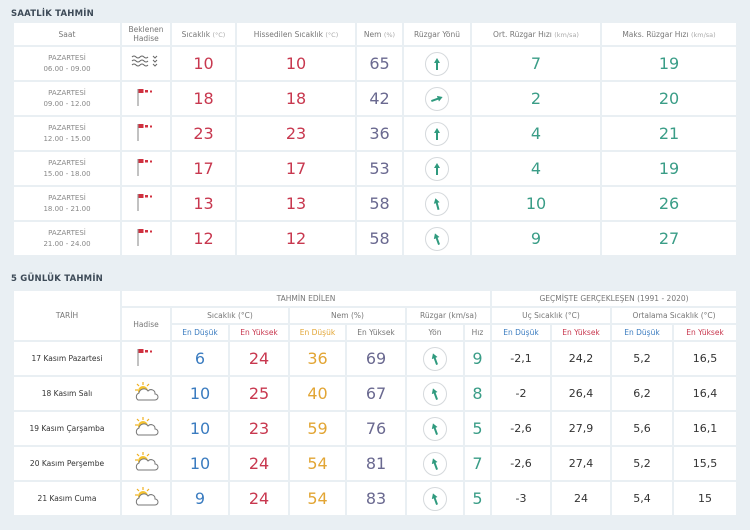  I want to click on temp-cell: 17, so click(203, 168).